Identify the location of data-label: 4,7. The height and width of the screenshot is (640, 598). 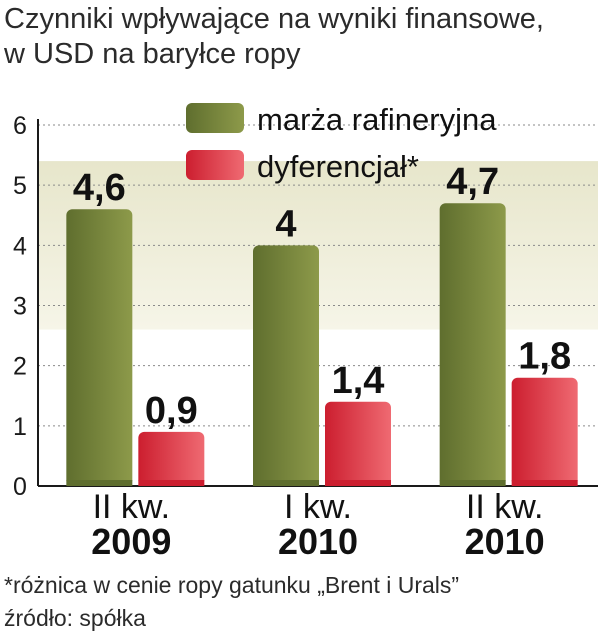
(472, 182).